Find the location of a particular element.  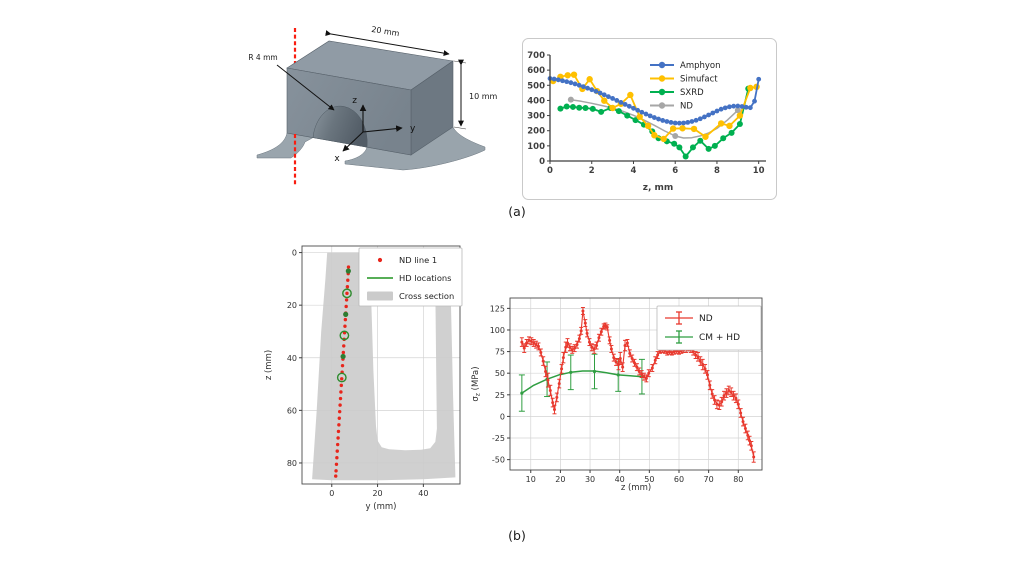

arch-opening is located at coordinates (340, 126).